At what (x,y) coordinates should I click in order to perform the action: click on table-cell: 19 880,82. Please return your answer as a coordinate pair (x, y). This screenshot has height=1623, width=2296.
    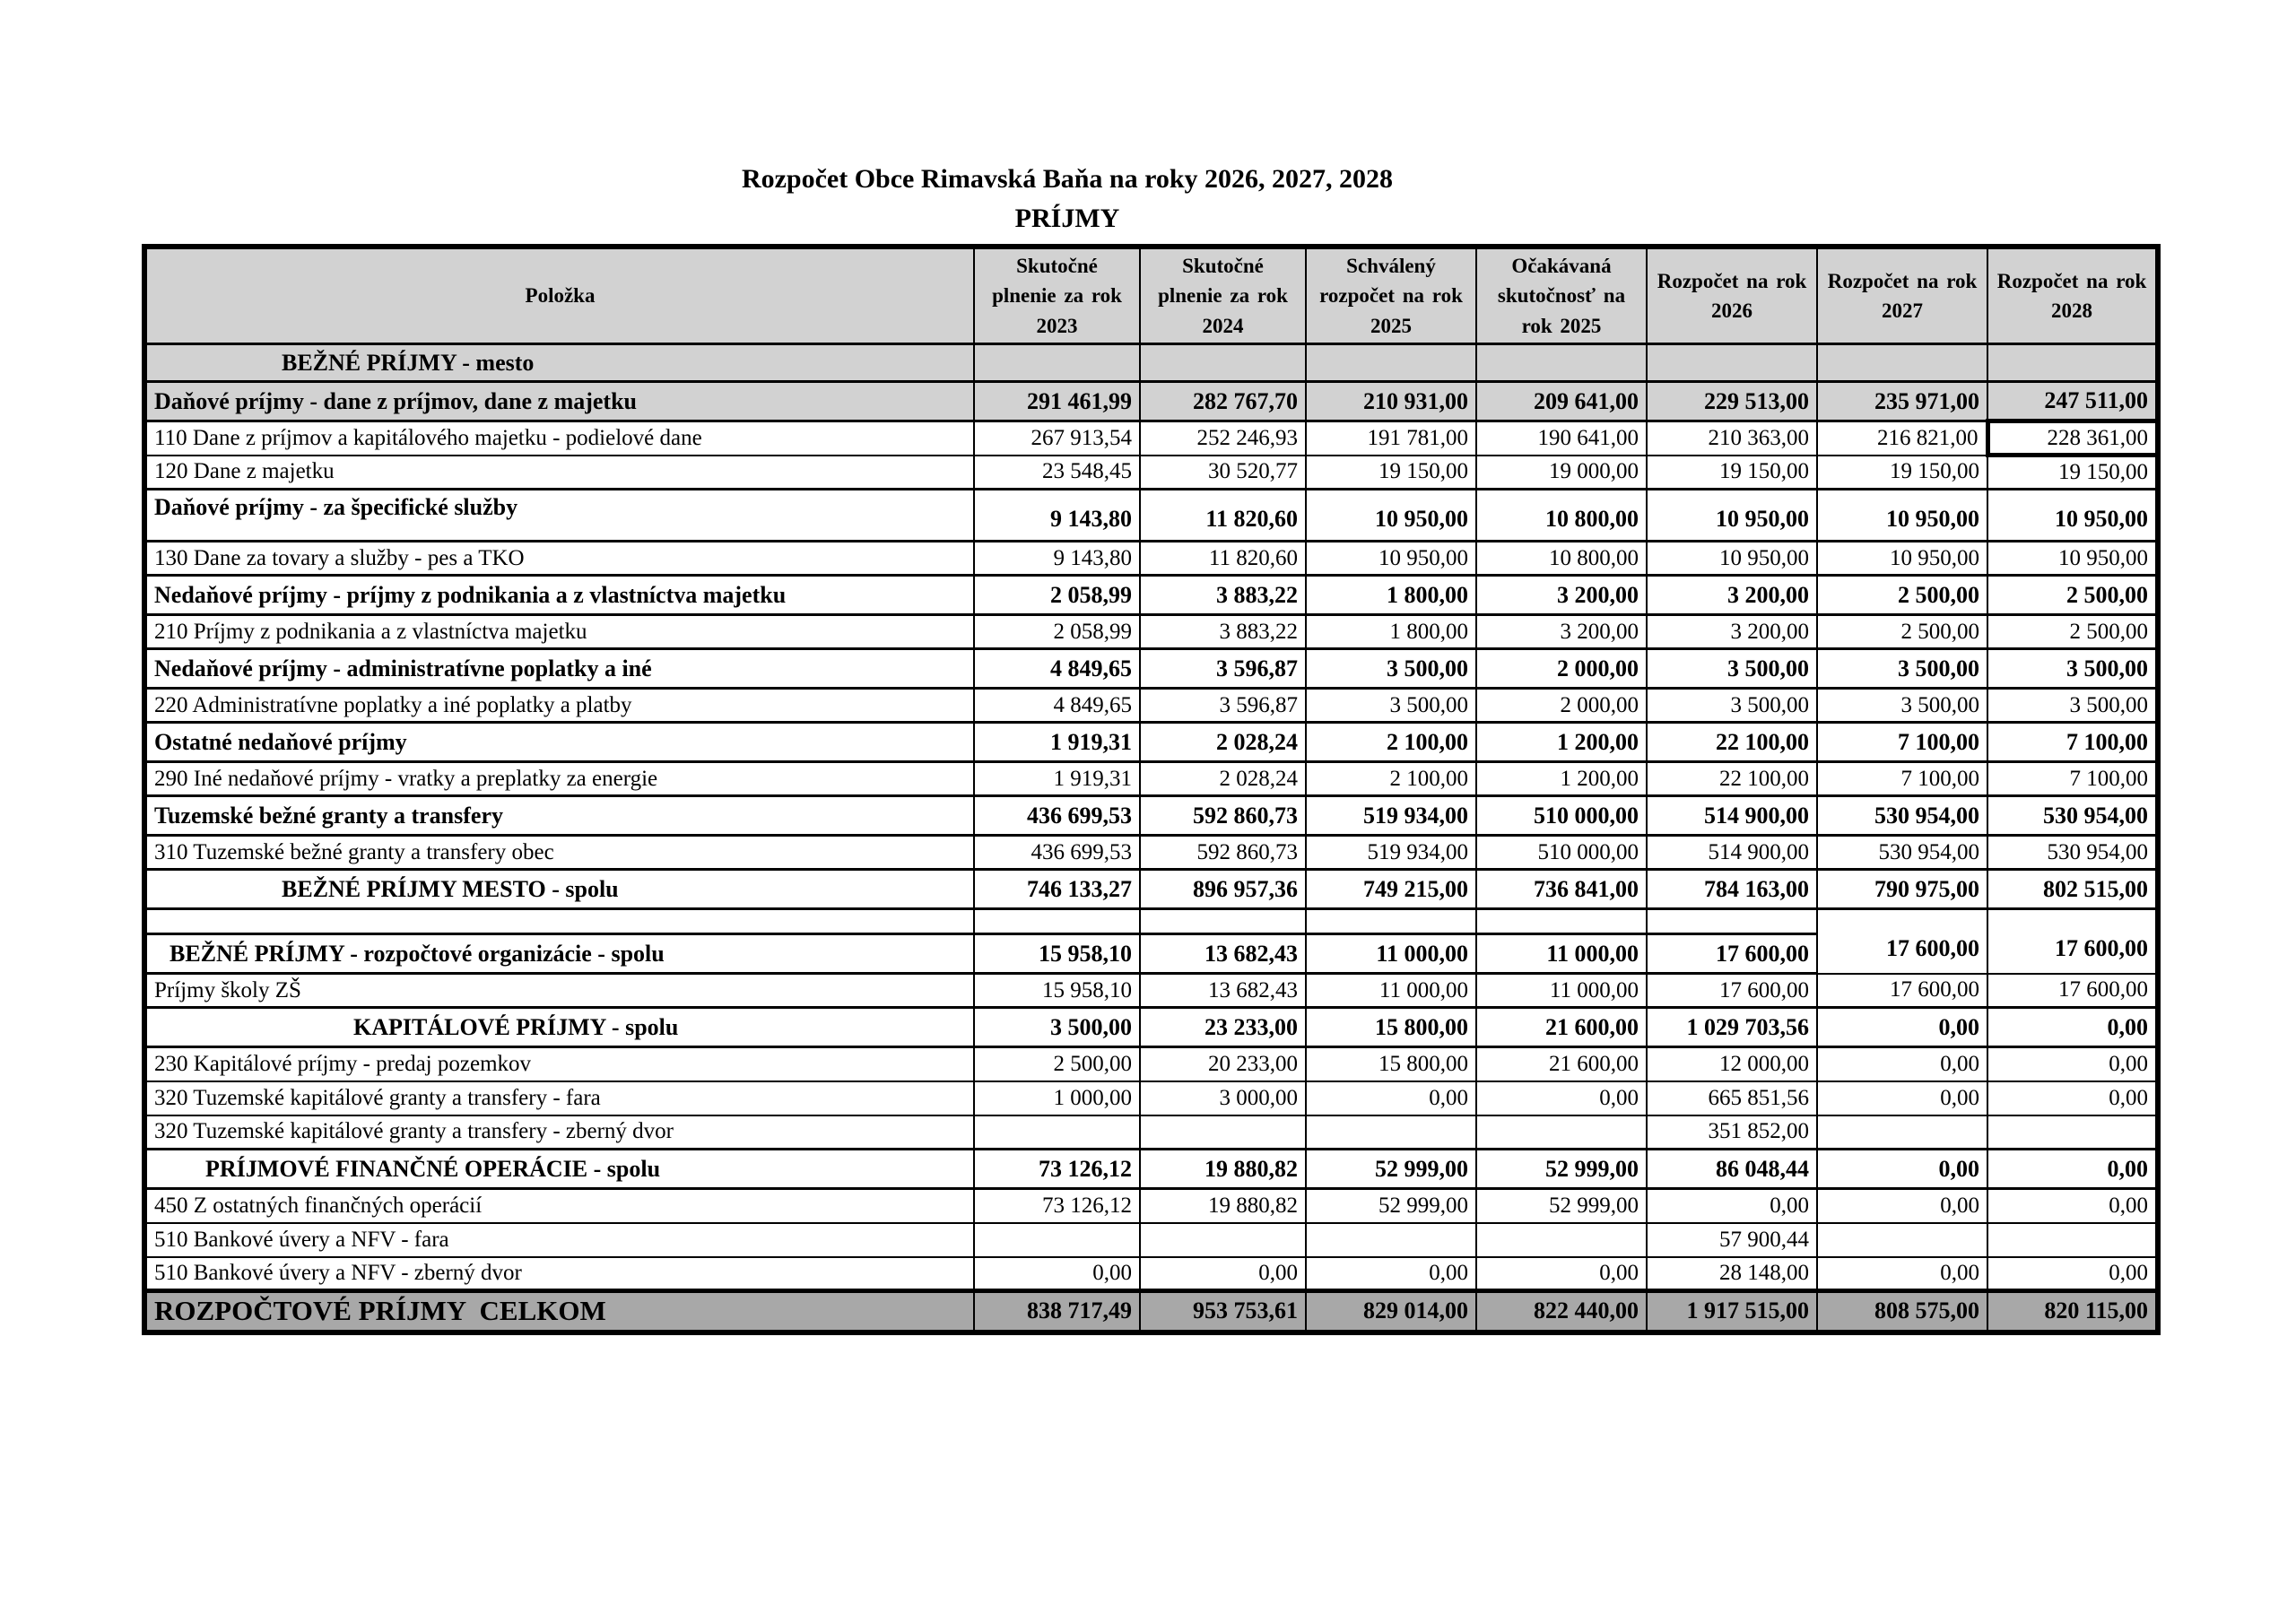
    Looking at the image, I should click on (1223, 1205).